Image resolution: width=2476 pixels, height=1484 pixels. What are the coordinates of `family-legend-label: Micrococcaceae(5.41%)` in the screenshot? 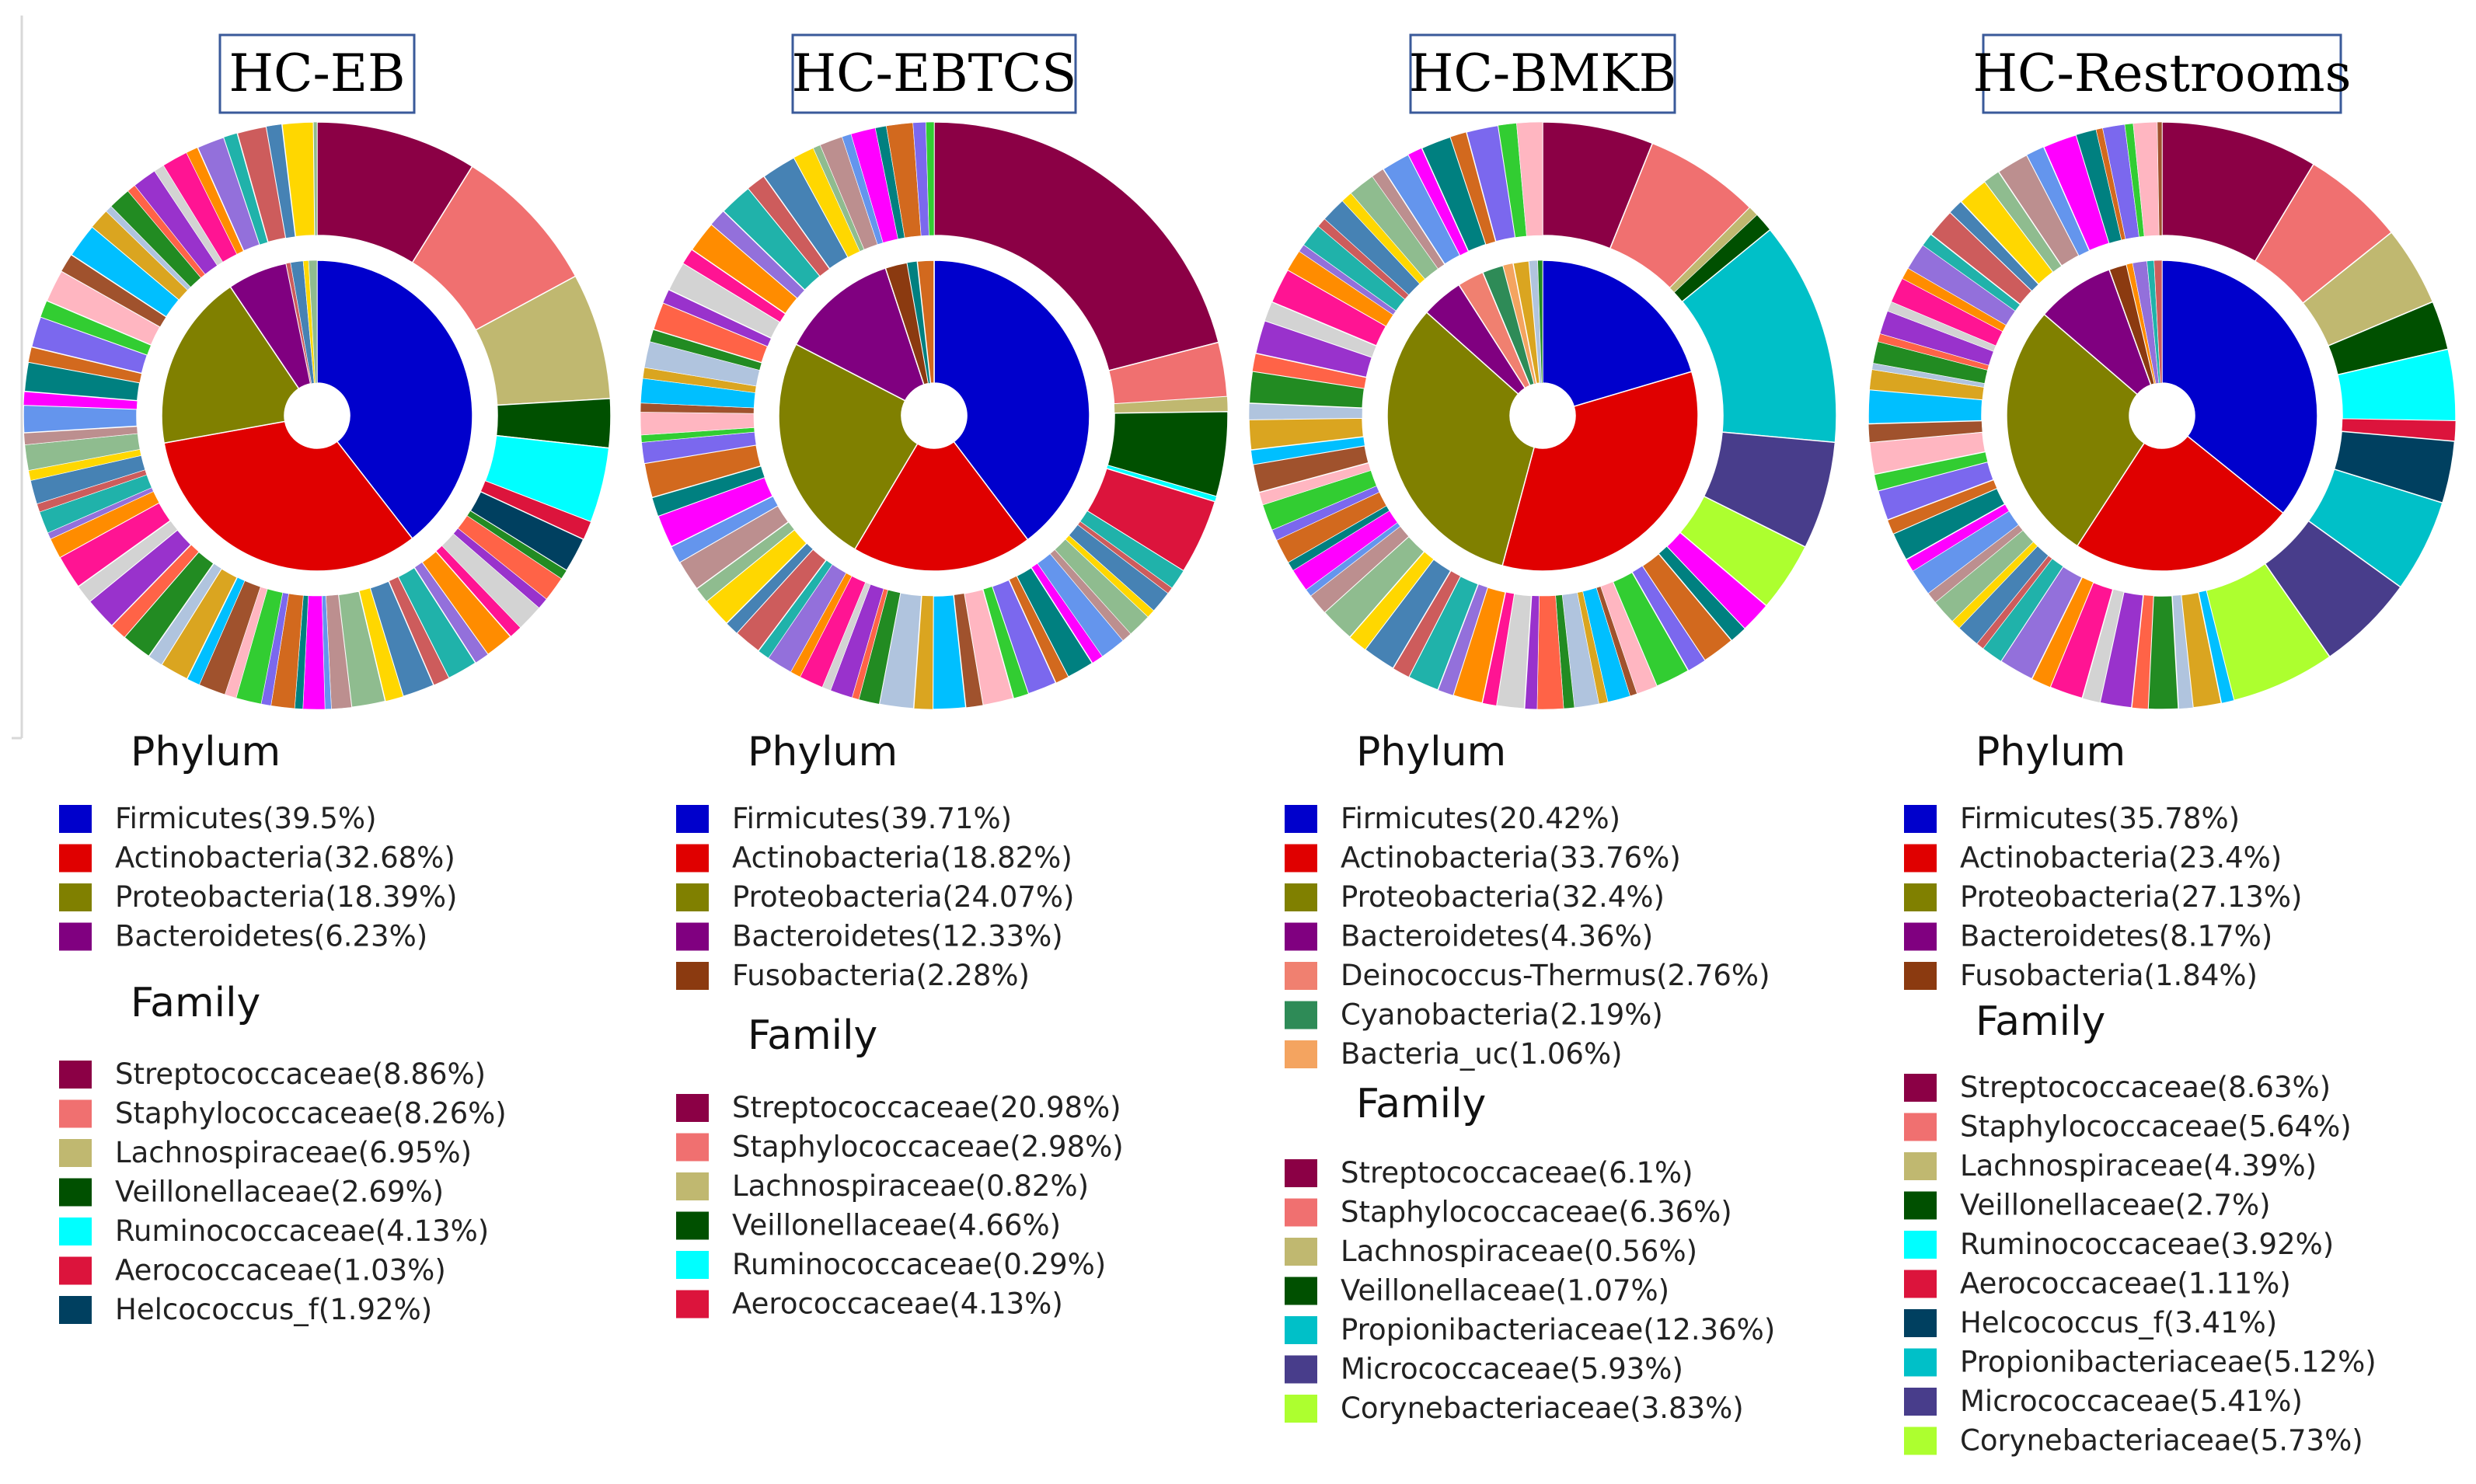 It's located at (2131, 1401).